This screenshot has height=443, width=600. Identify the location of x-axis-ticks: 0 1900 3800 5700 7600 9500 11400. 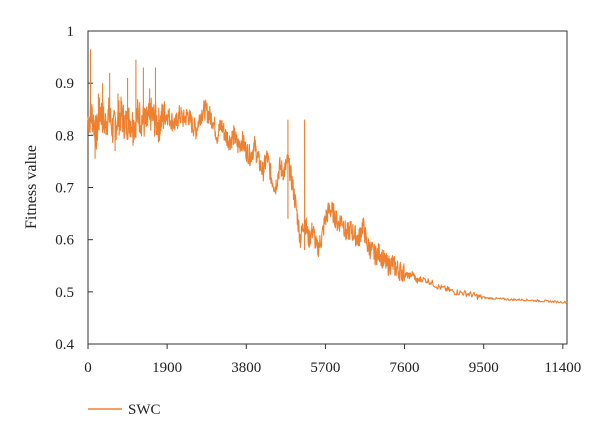
(332, 360).